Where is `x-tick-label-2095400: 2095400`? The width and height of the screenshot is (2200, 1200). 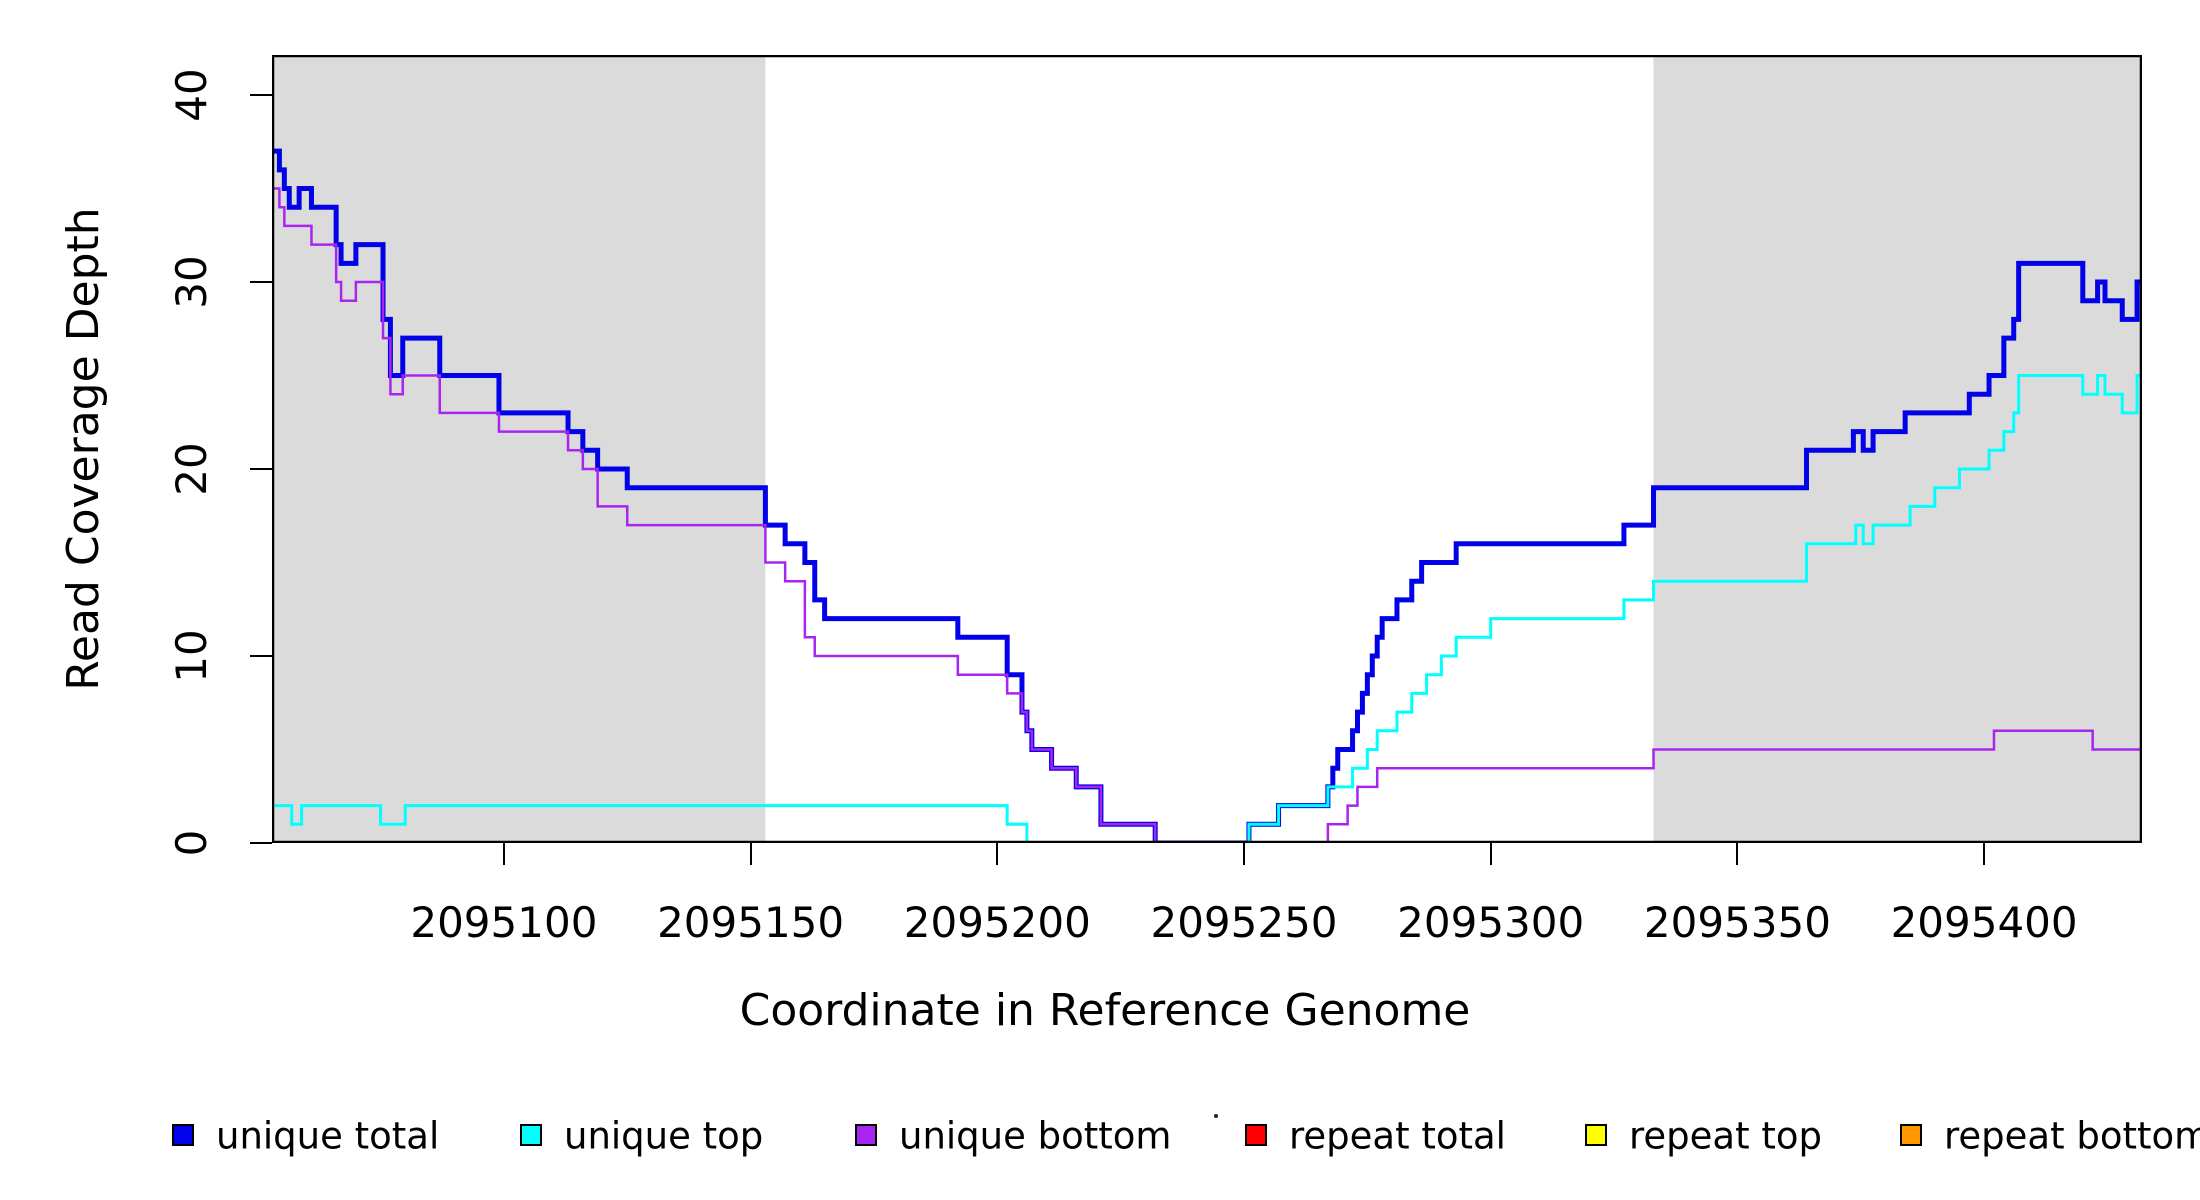
x-tick-label-2095400: 2095400 is located at coordinates (1984, 922).